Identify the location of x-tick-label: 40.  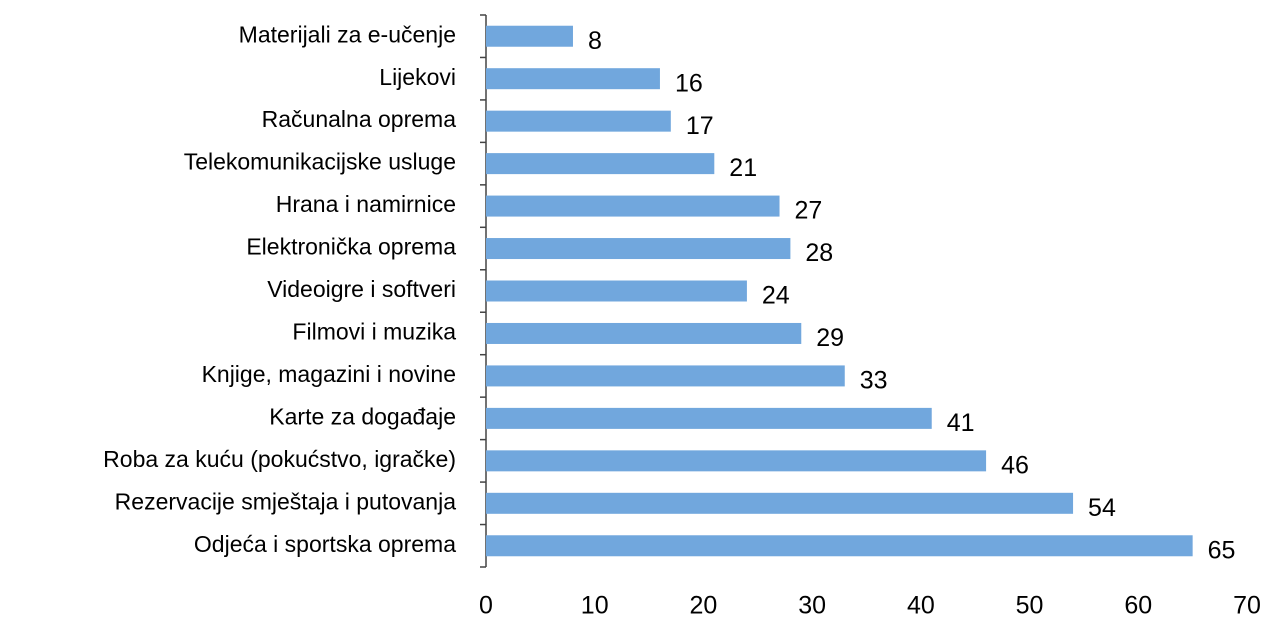
(921, 605).